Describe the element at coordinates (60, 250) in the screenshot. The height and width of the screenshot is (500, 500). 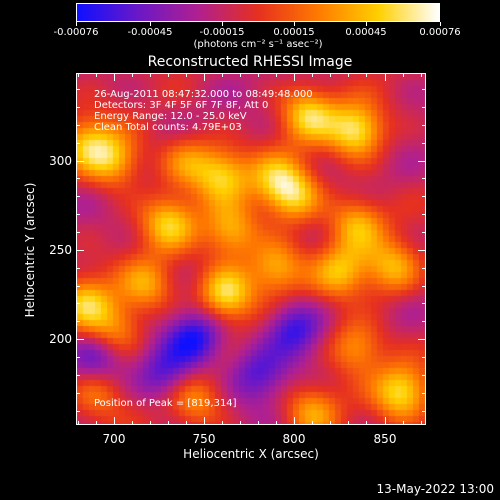
I see `y-tick-label: 250` at that location.